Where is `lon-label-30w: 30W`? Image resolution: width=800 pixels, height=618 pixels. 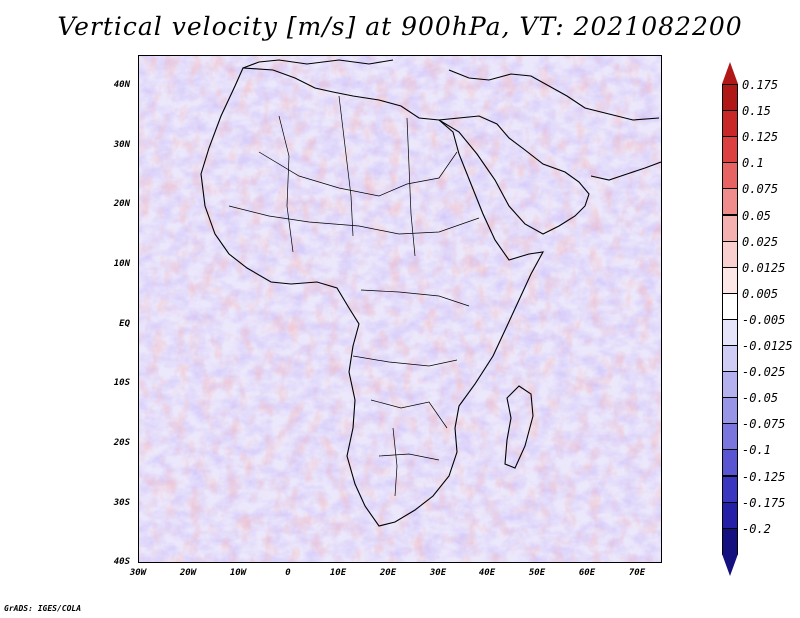
lon-label-30w: 30W is located at coordinates (138, 573).